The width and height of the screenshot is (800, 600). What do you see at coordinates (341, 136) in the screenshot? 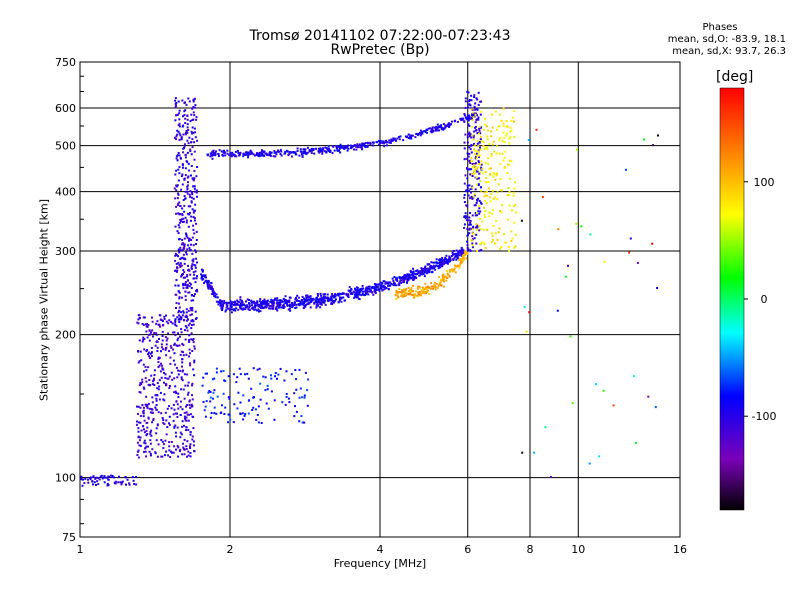
I see `trace-f-upper-trace` at bounding box center [341, 136].